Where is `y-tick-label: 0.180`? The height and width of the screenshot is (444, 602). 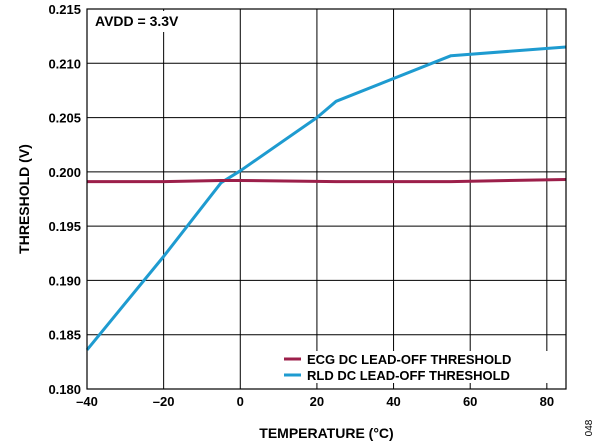 y-tick-label: 0.180 is located at coordinates (64, 389).